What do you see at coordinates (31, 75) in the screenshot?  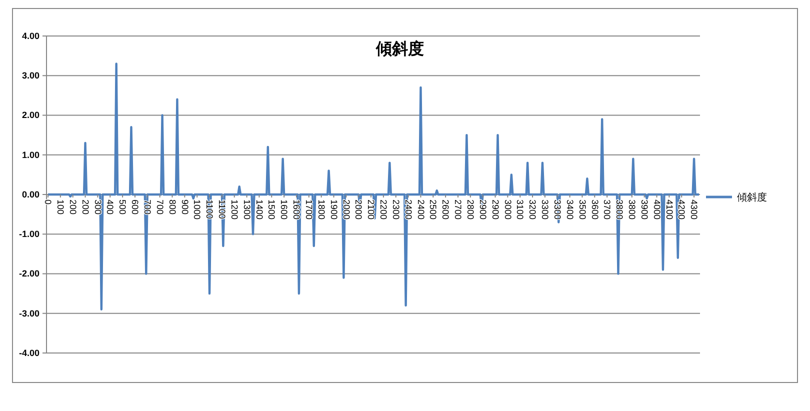 I see `y-tick-label: 3.00` at bounding box center [31, 75].